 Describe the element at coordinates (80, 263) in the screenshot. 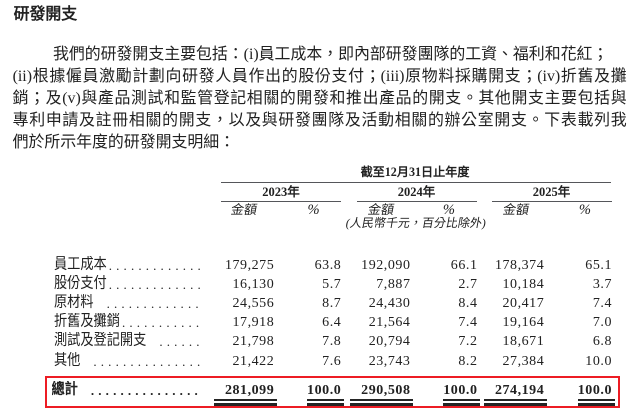

I see `row-label: 員工成本` at that location.